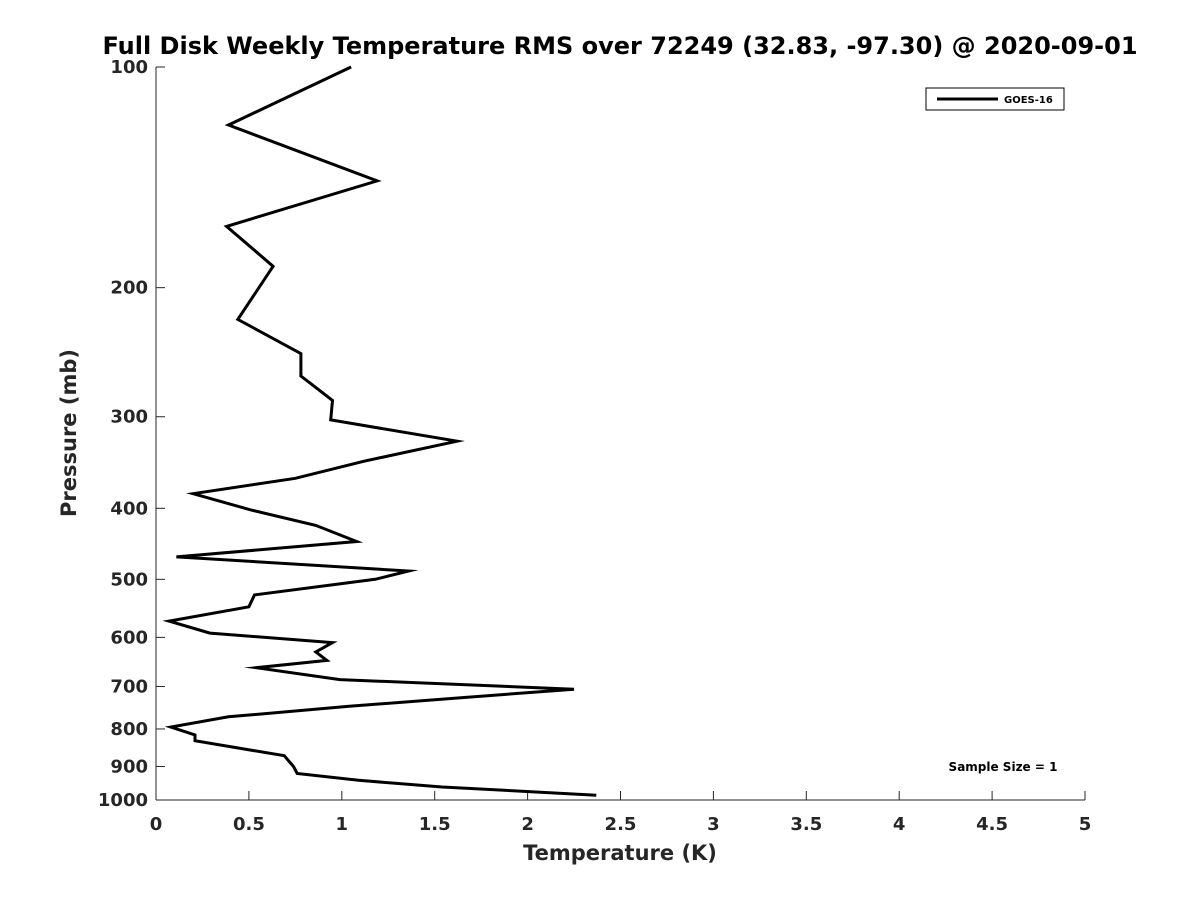 The height and width of the screenshot is (900, 1200). I want to click on x-tick-label: 0.5, so click(249, 824).